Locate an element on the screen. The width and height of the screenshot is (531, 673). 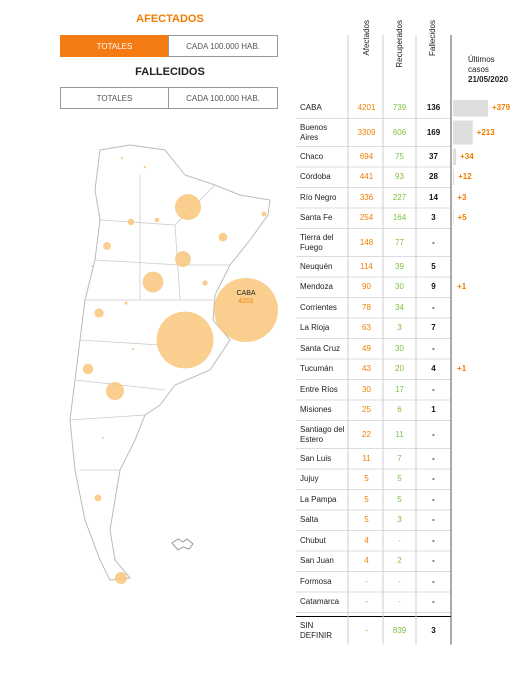
province-name: Catamarca is located at coordinates (320, 602).